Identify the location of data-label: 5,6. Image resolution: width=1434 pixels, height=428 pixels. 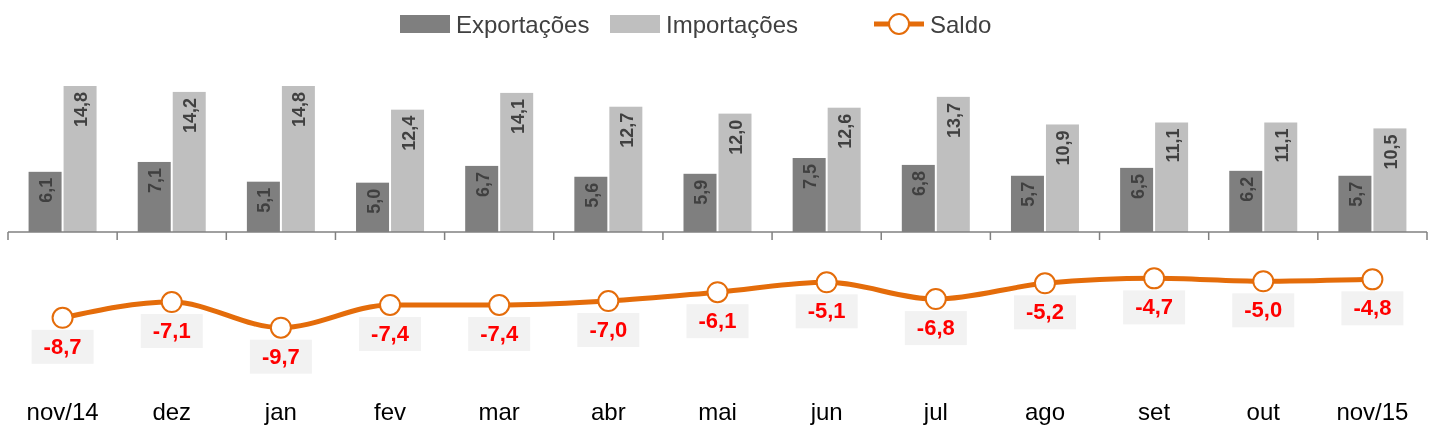
(591, 195).